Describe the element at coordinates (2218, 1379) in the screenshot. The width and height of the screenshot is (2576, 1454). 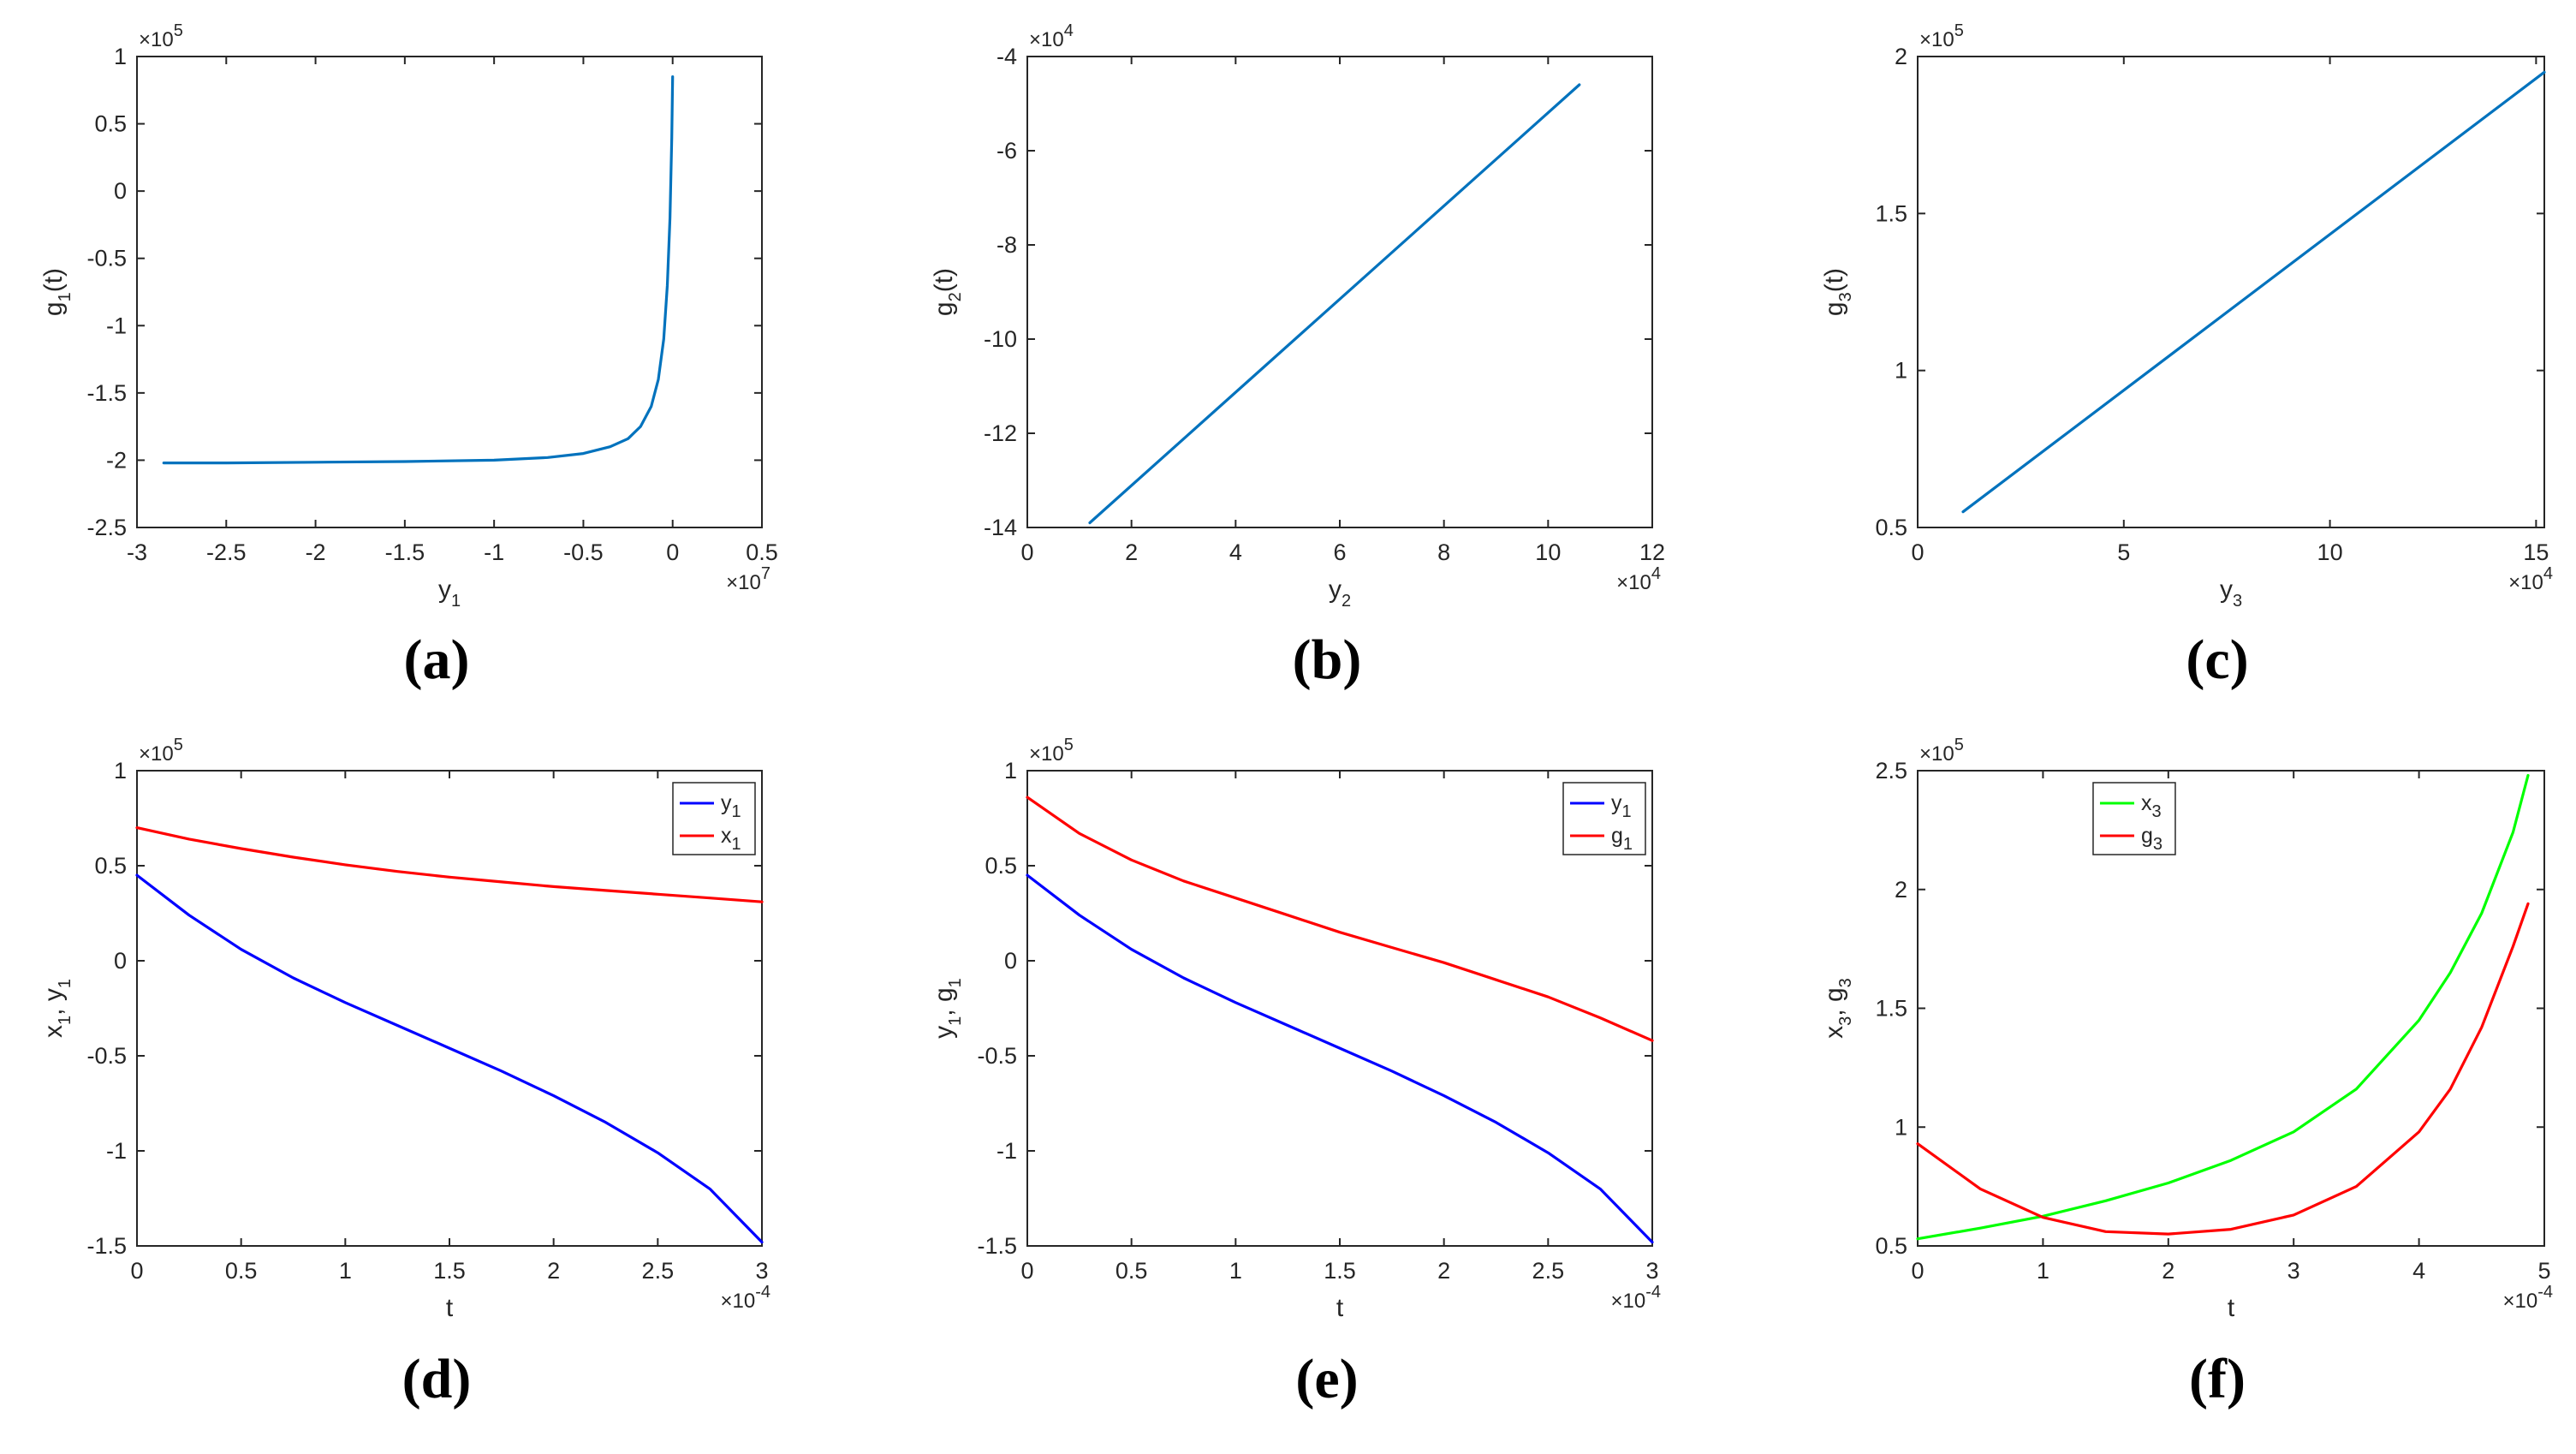
I see `panel-label: (f)` at that location.